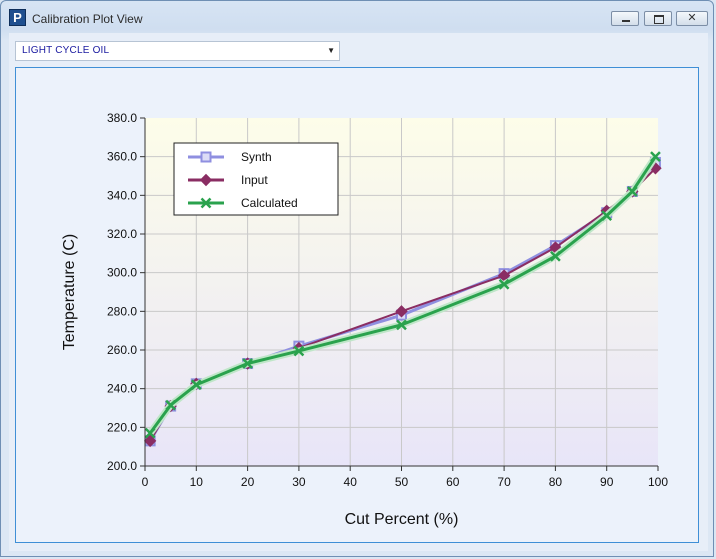  Describe the element at coordinates (122, 118) in the screenshot. I see `y-tick-label: 380.0` at that location.